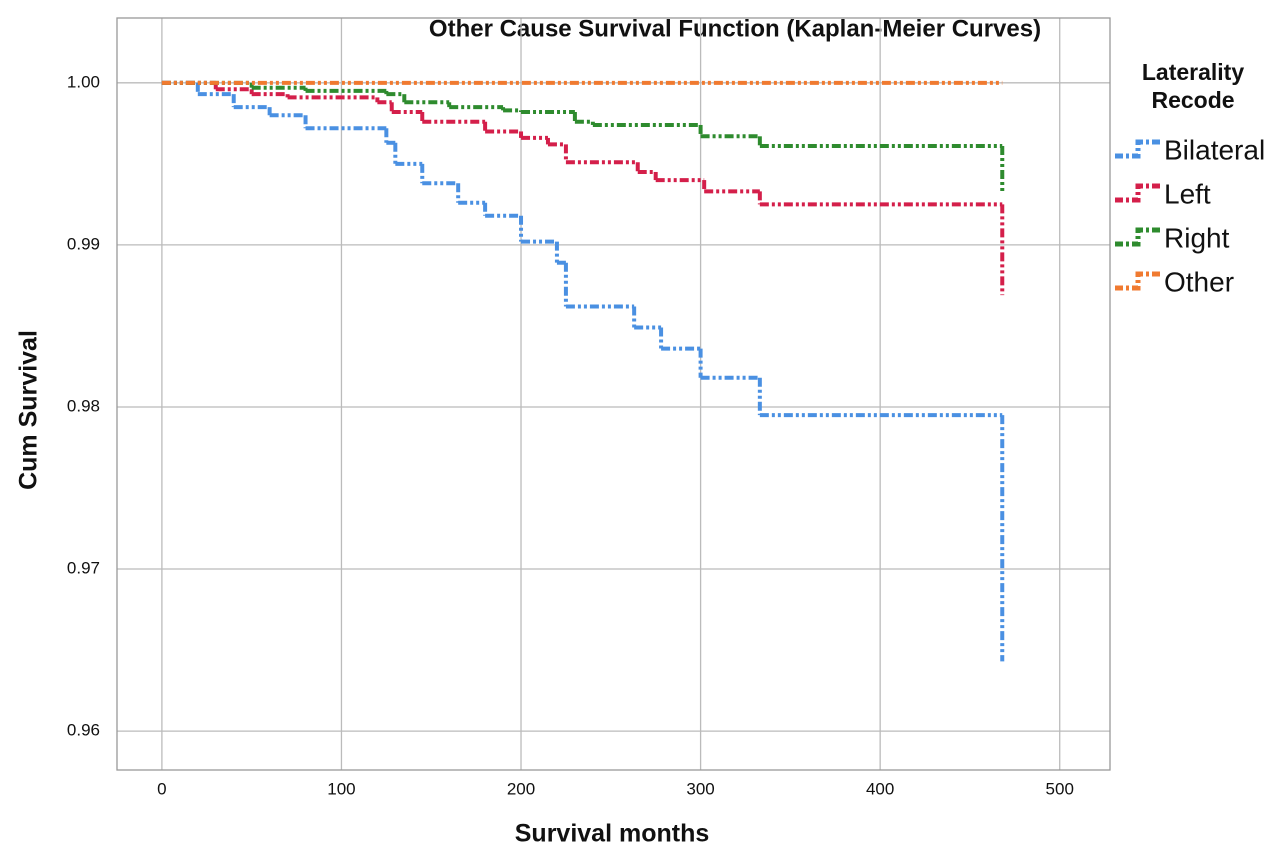 This screenshot has height=848, width=1285. I want to click on legend-title: Laterality Recode, so click(1193, 86).